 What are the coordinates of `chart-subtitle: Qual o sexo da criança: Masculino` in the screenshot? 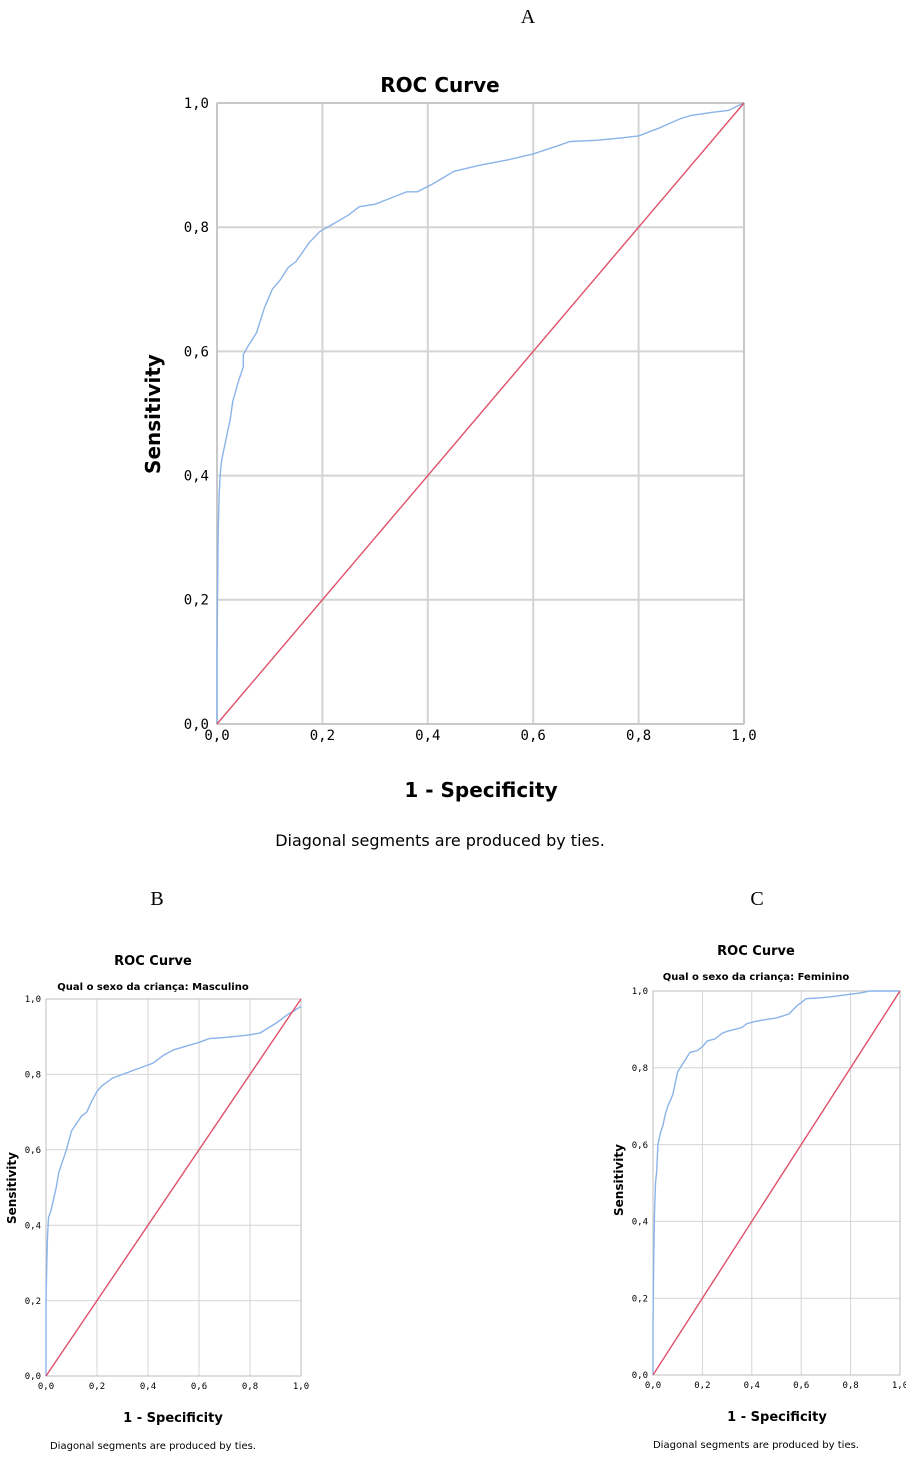 It's located at (153, 987).